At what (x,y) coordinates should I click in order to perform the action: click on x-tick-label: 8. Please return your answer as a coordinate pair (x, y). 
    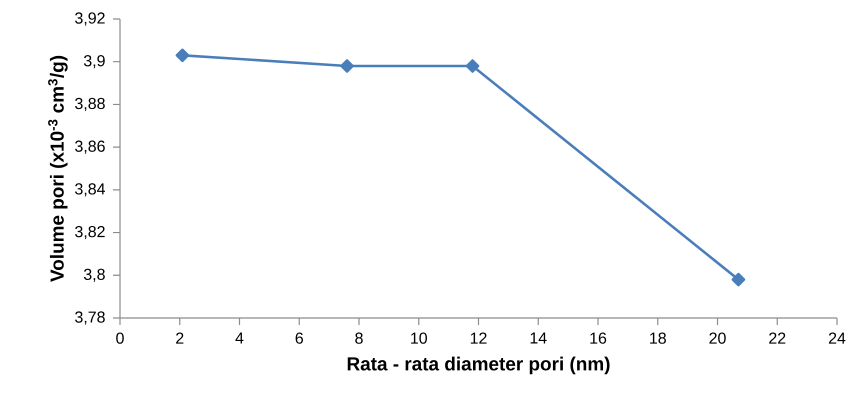
    Looking at the image, I should click on (359, 338).